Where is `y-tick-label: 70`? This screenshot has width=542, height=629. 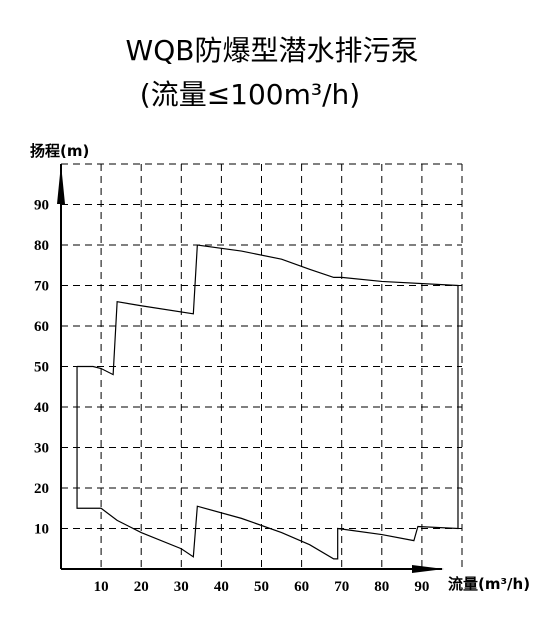 y-tick-label: 70 is located at coordinates (41, 287).